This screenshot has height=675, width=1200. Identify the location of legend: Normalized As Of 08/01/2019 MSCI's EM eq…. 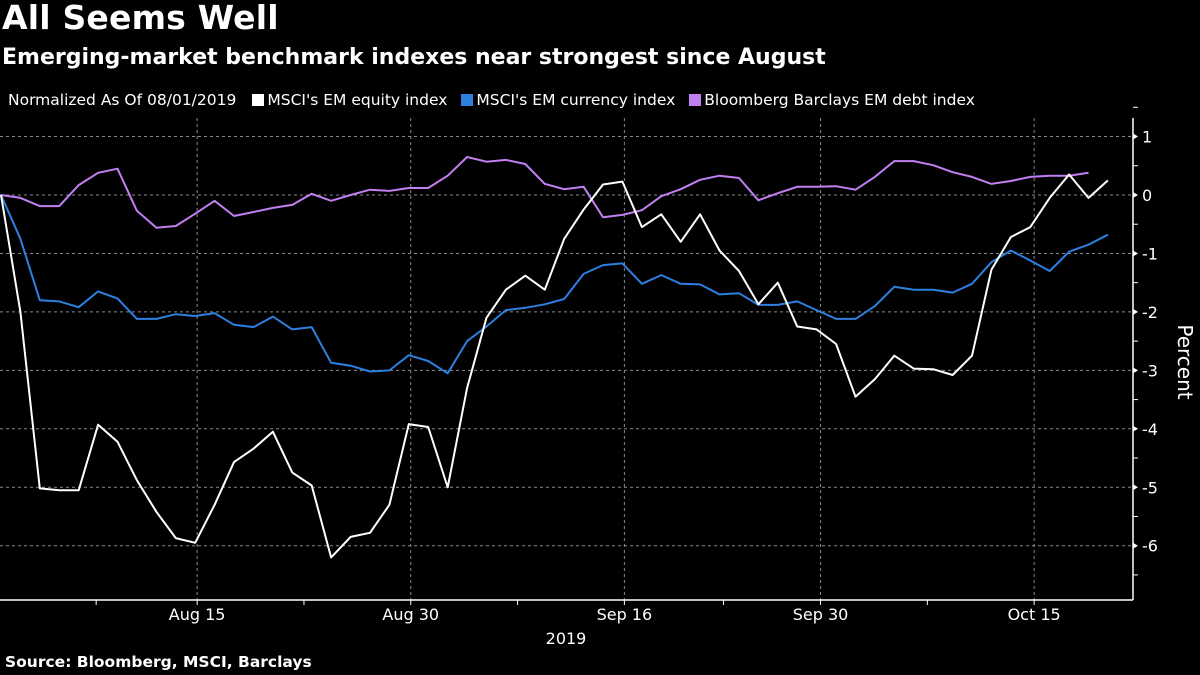
(498, 100).